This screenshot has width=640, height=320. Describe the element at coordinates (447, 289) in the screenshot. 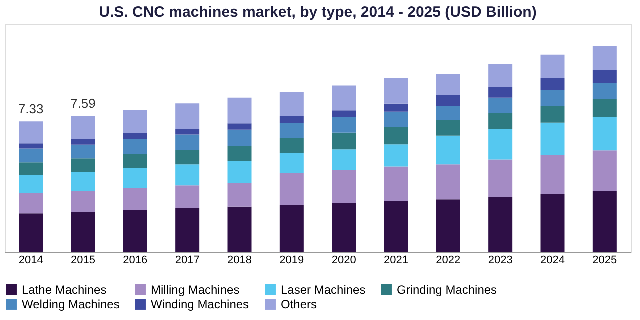

I see `legend-label: Grinding Machines` at that location.